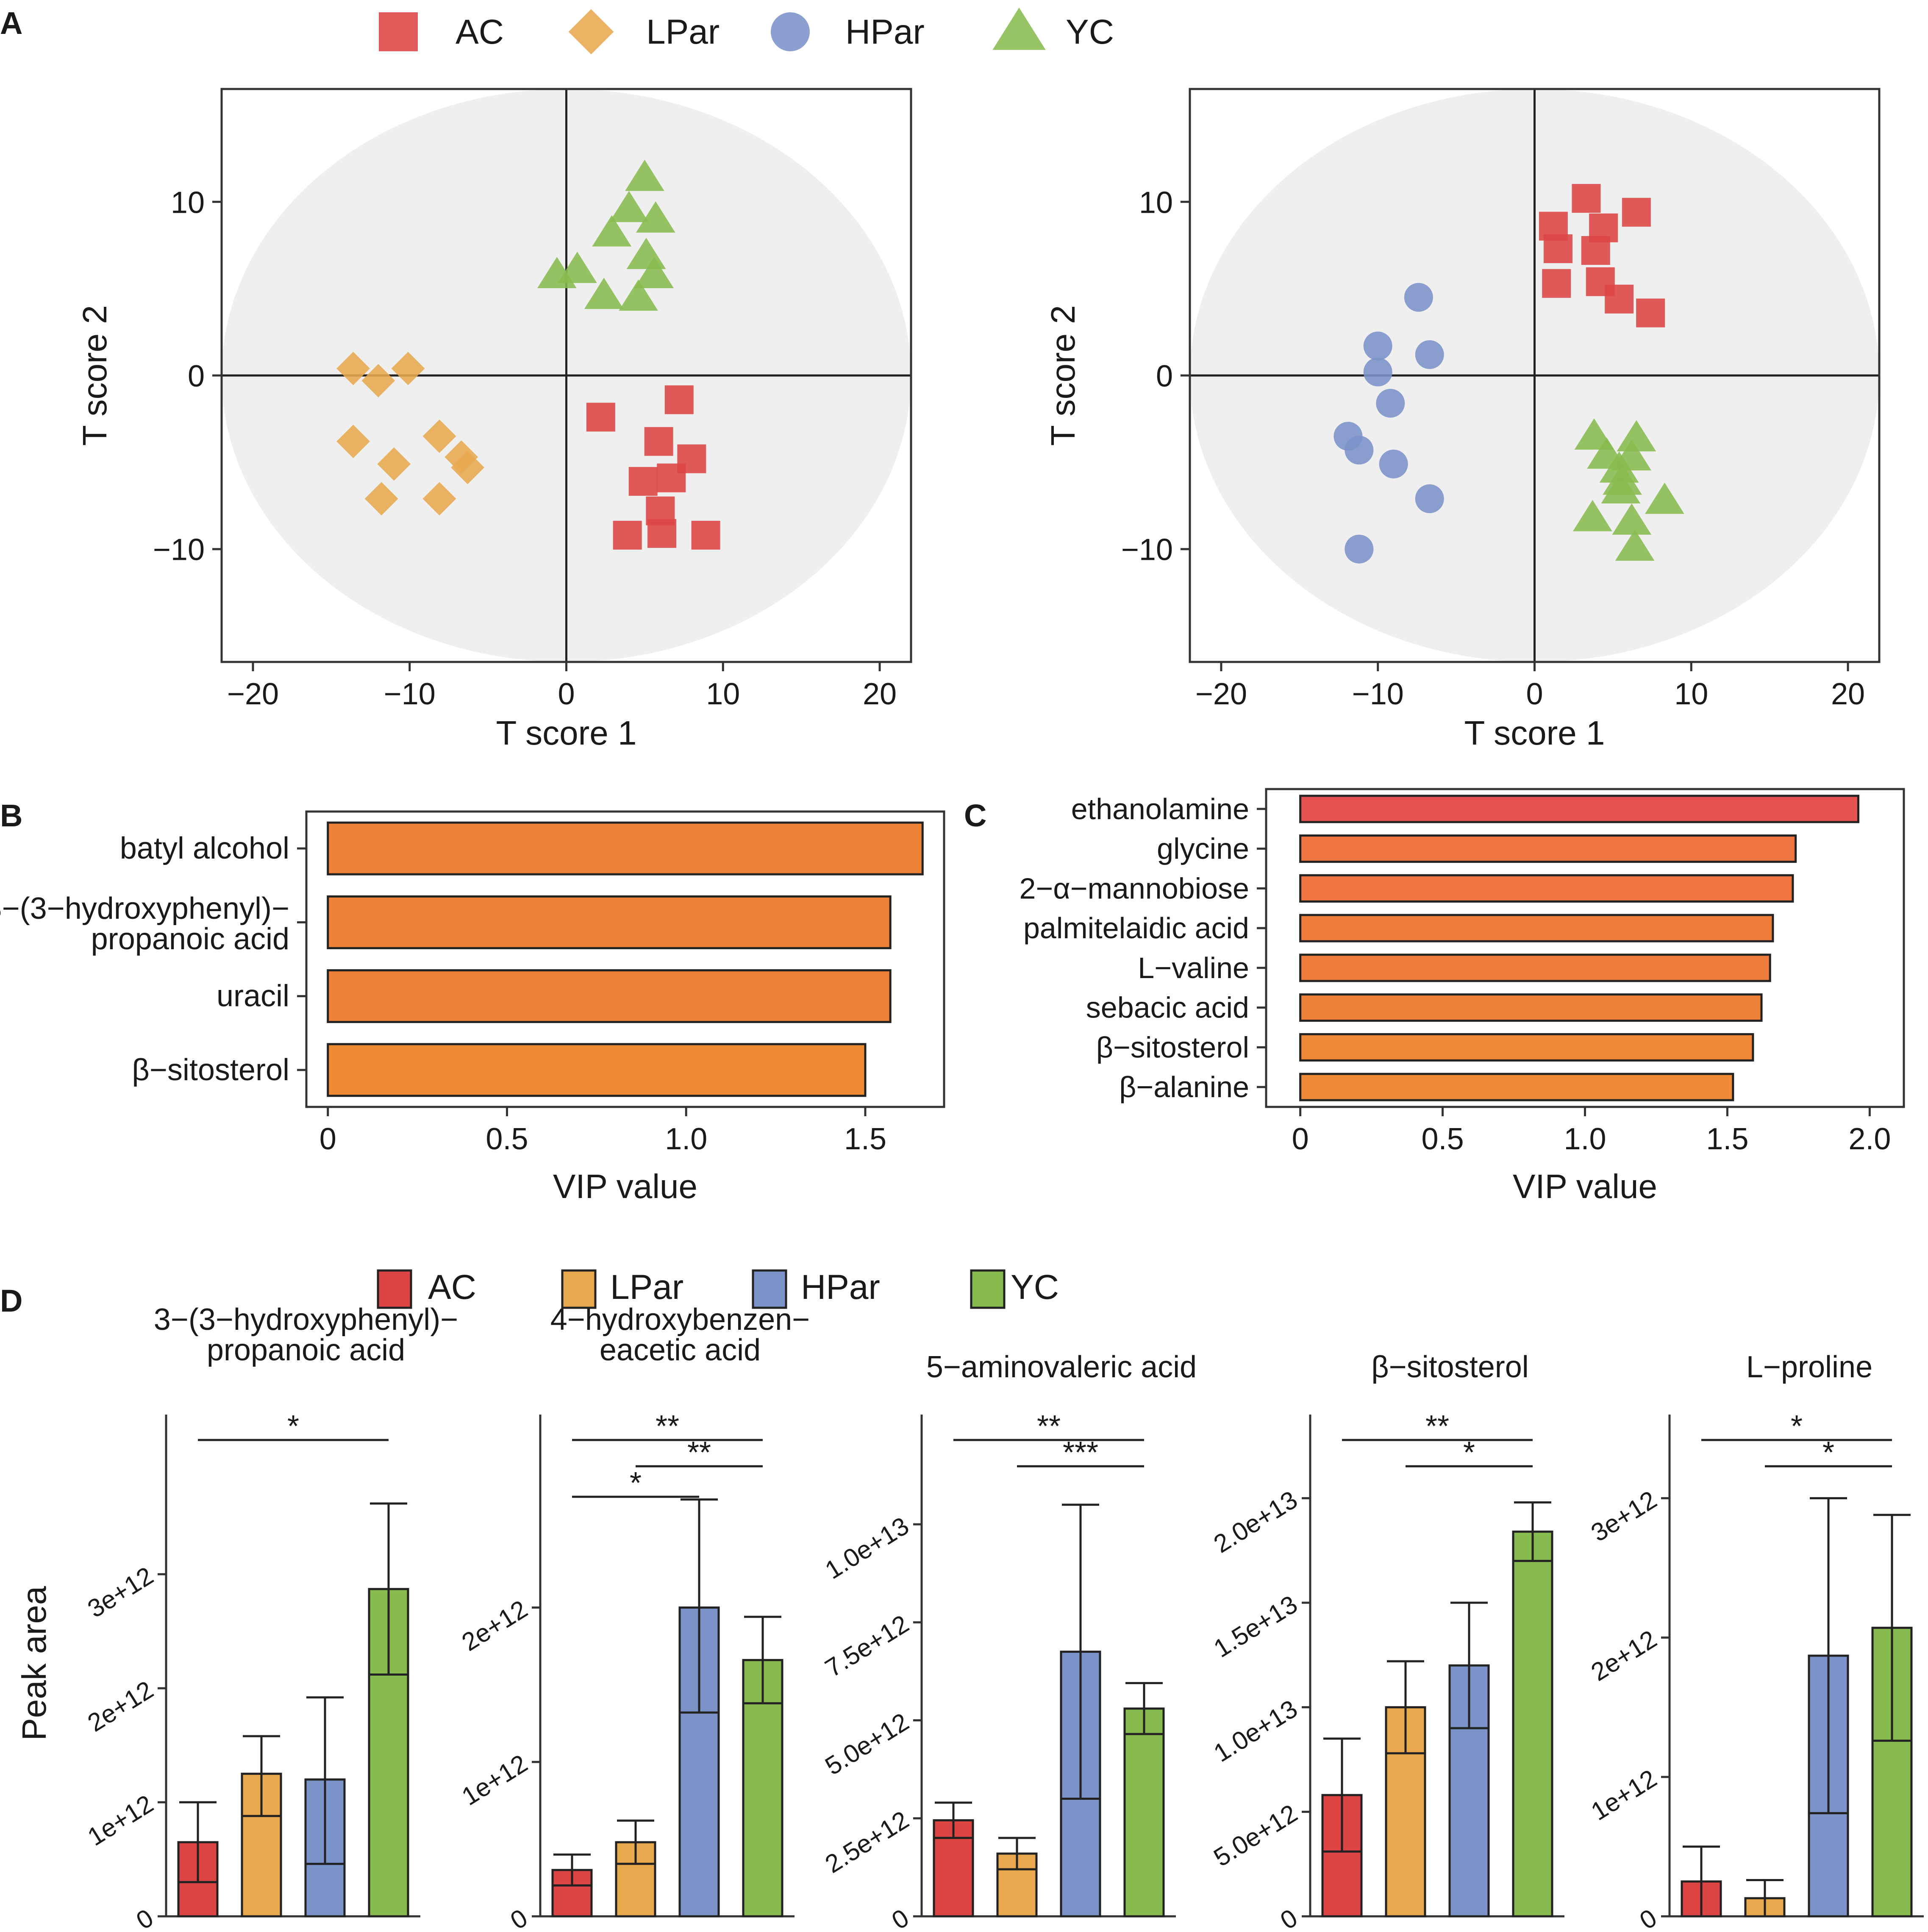 The width and height of the screenshot is (1928, 1932). Describe the element at coordinates (1727, 1139) in the screenshot. I see `x-tick-label: 1.5` at that location.